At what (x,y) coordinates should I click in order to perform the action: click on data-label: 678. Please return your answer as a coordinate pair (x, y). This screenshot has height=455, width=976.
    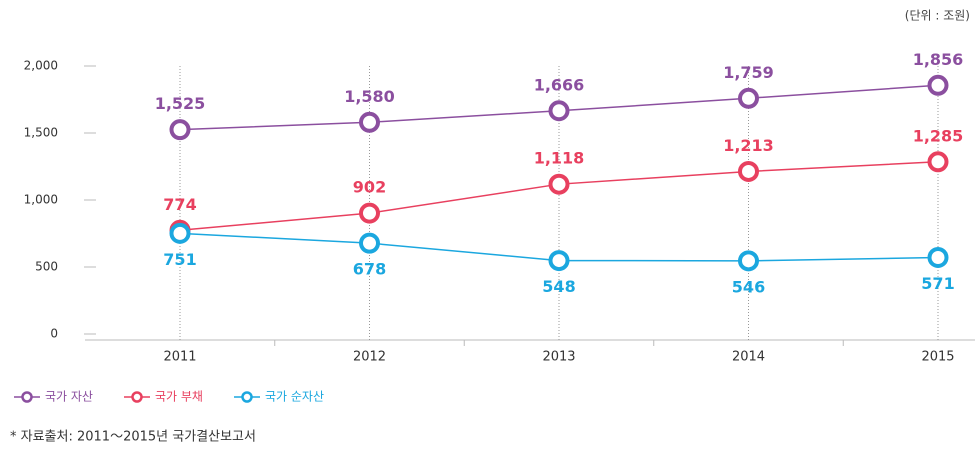
    Looking at the image, I should click on (369, 269).